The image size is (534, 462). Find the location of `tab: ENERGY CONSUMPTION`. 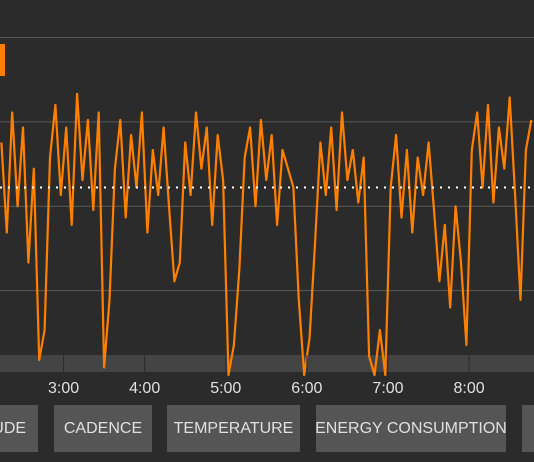

tab: ENERGY CONSUMPTION is located at coordinates (411, 428).